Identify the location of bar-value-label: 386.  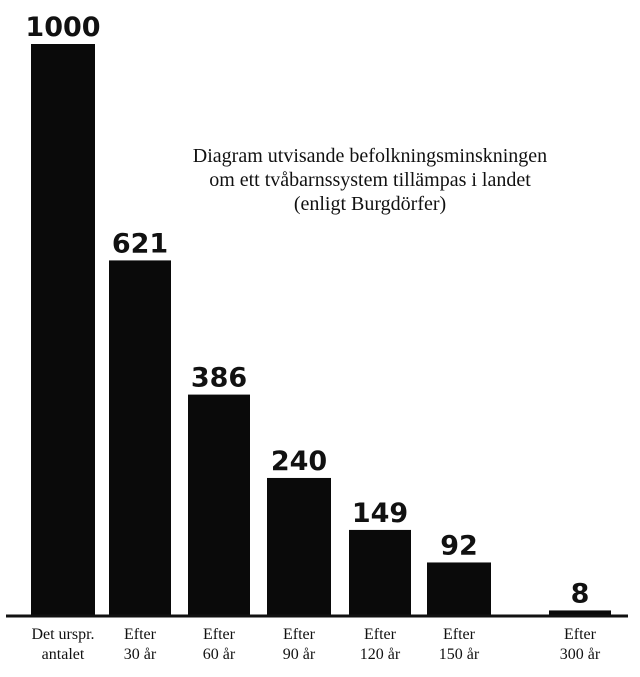
(219, 378).